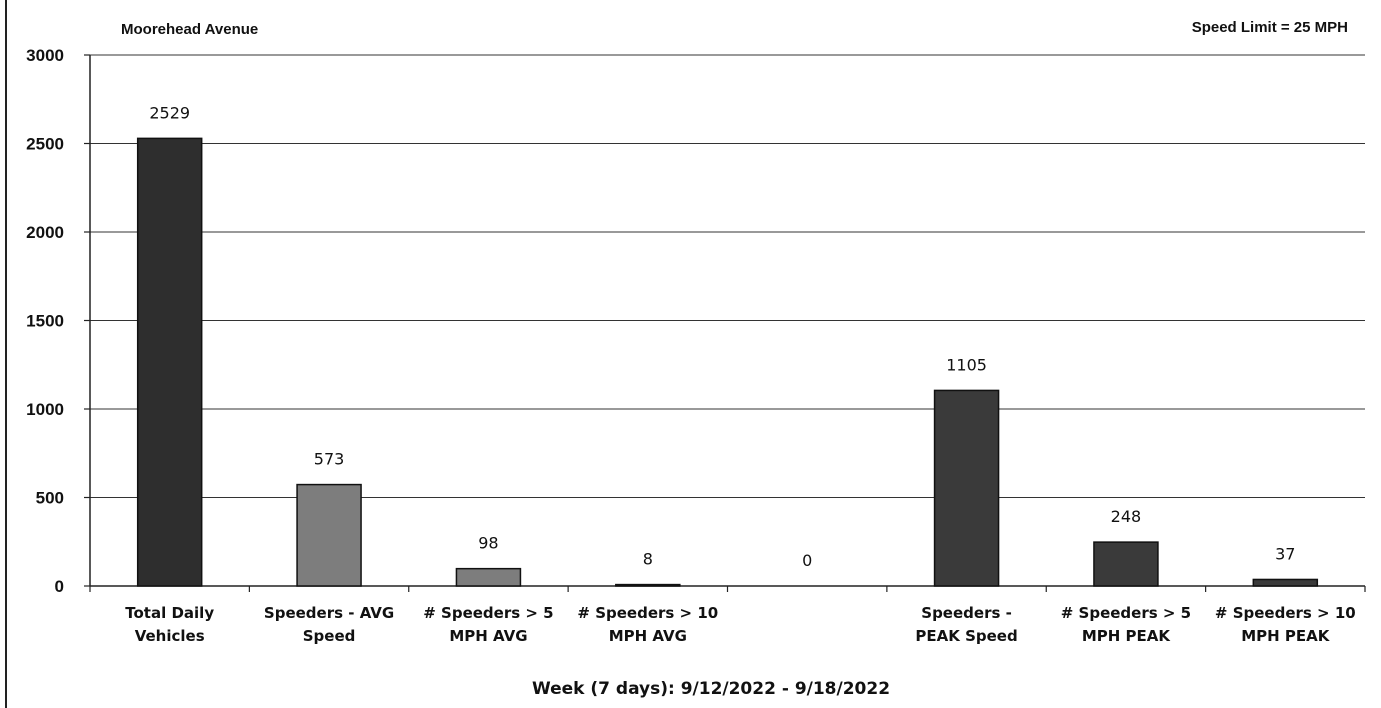  What do you see at coordinates (50, 498) in the screenshot?
I see `y-tick-label: 500` at bounding box center [50, 498].